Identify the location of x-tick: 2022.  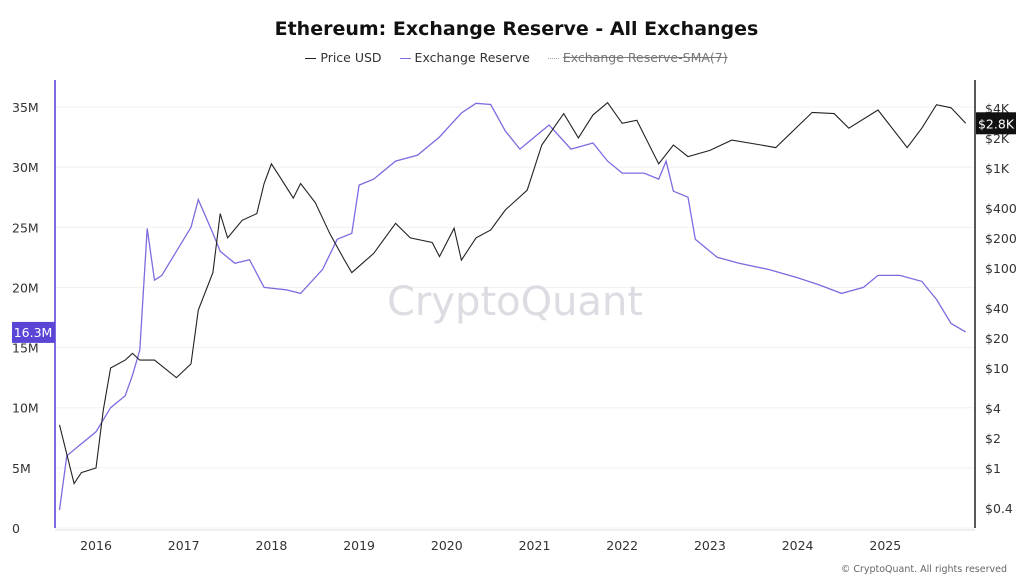
(622, 545).